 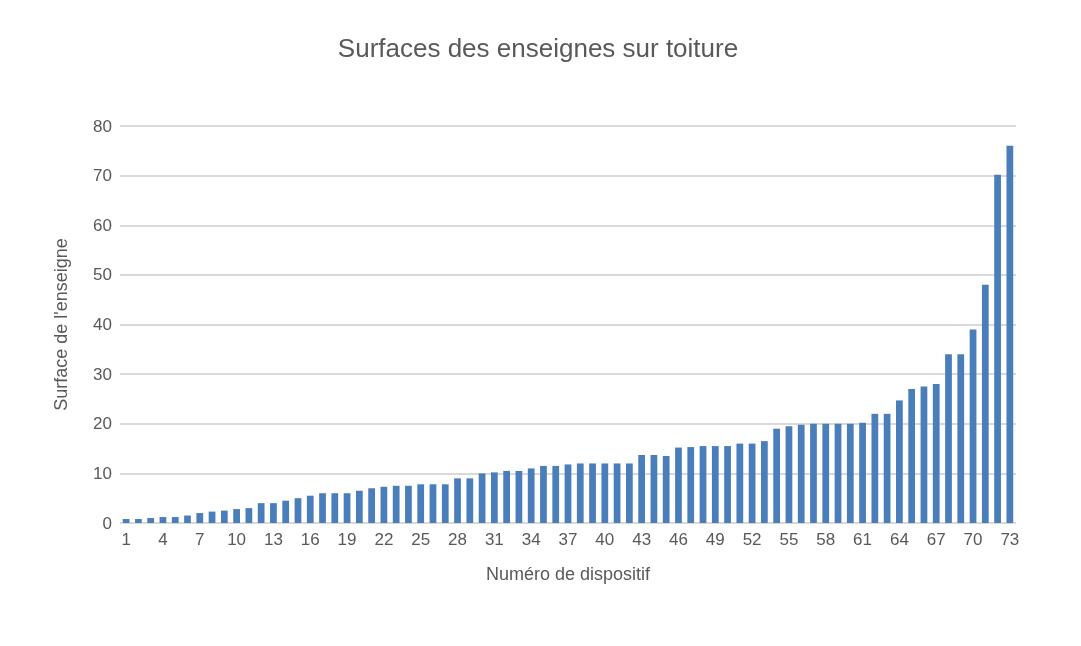 I want to click on x-tick-label: 61, so click(x=863, y=539).